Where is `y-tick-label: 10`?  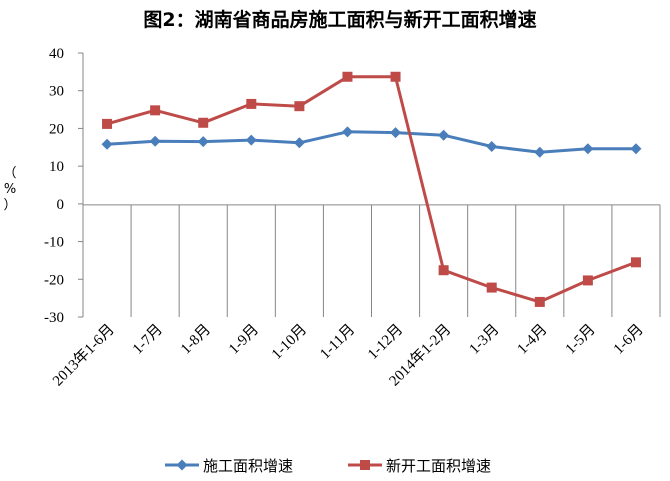 y-tick-label: 10 is located at coordinates (56, 167).